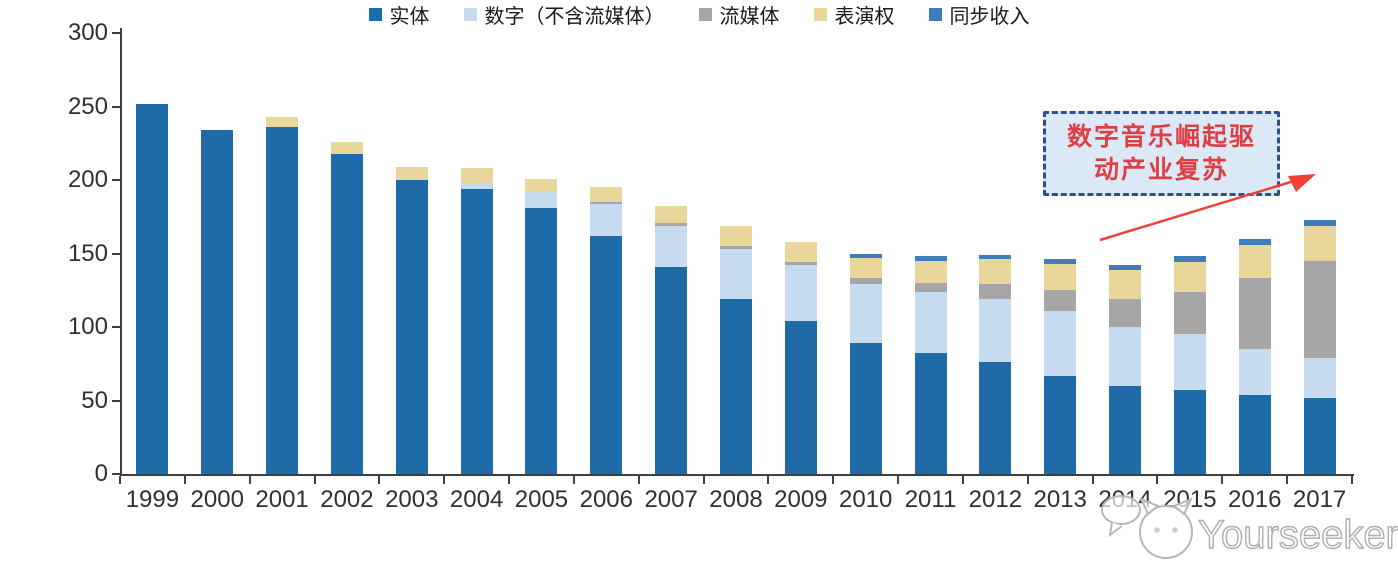 This screenshot has width=1398, height=582. I want to click on y-axis-line, so click(121, 252).